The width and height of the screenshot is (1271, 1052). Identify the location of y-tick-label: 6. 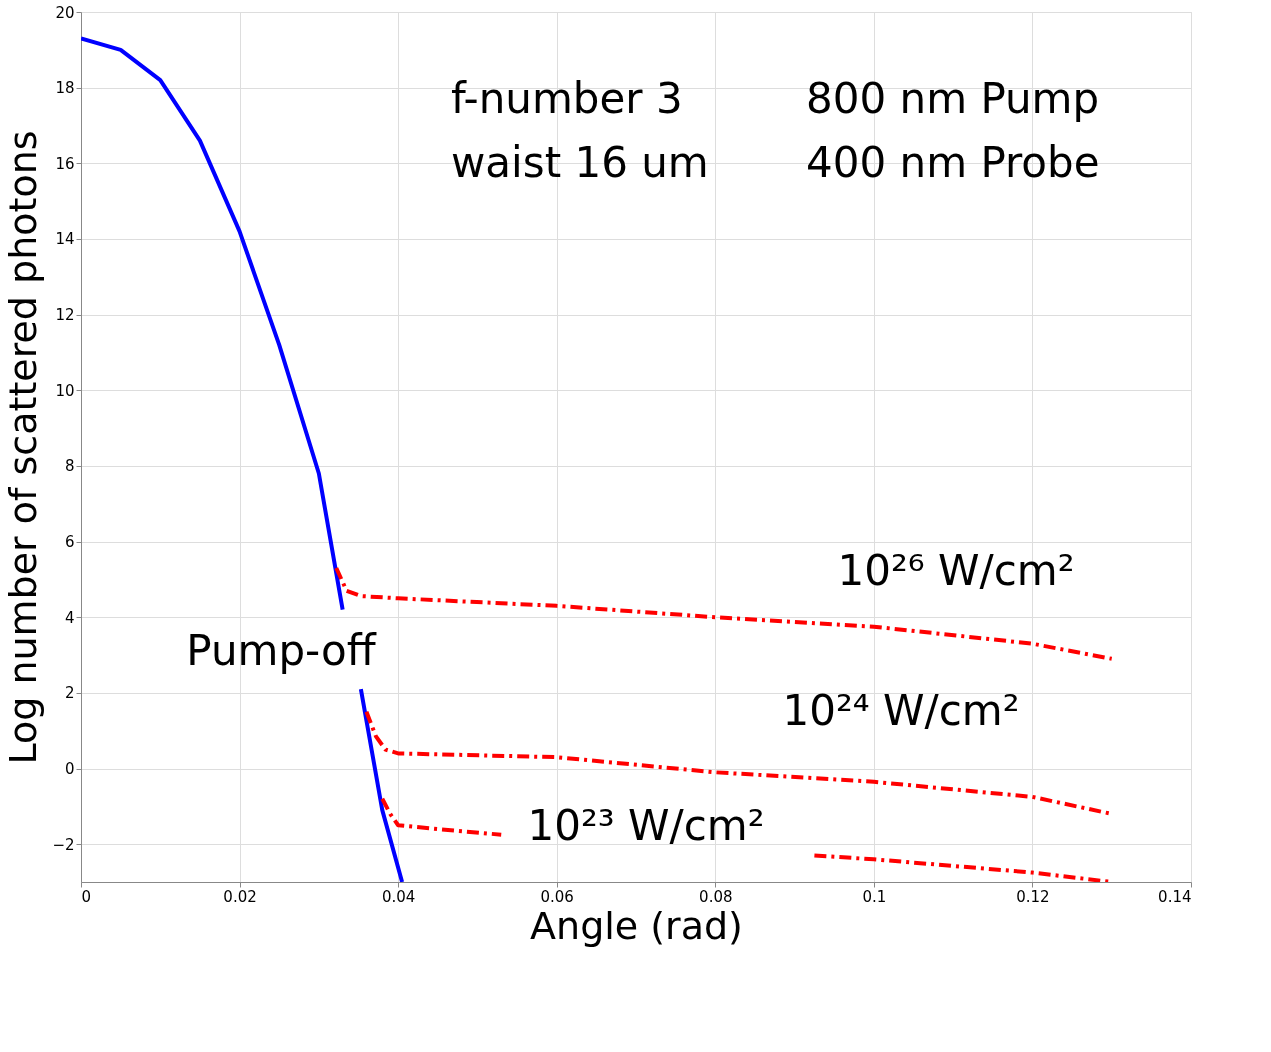
(69, 542).